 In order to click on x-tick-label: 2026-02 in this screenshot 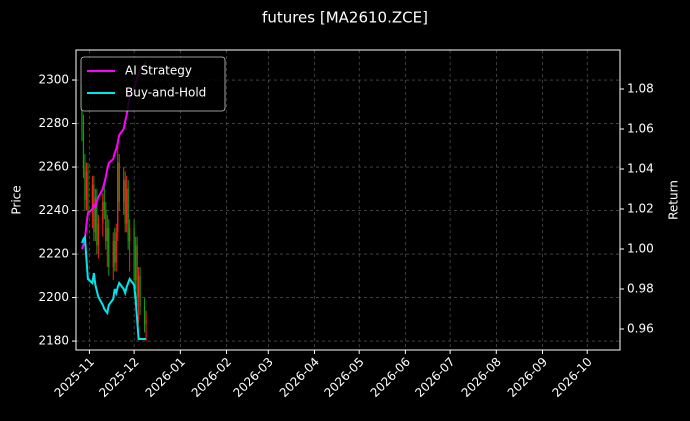, I will do `click(211, 377)`.